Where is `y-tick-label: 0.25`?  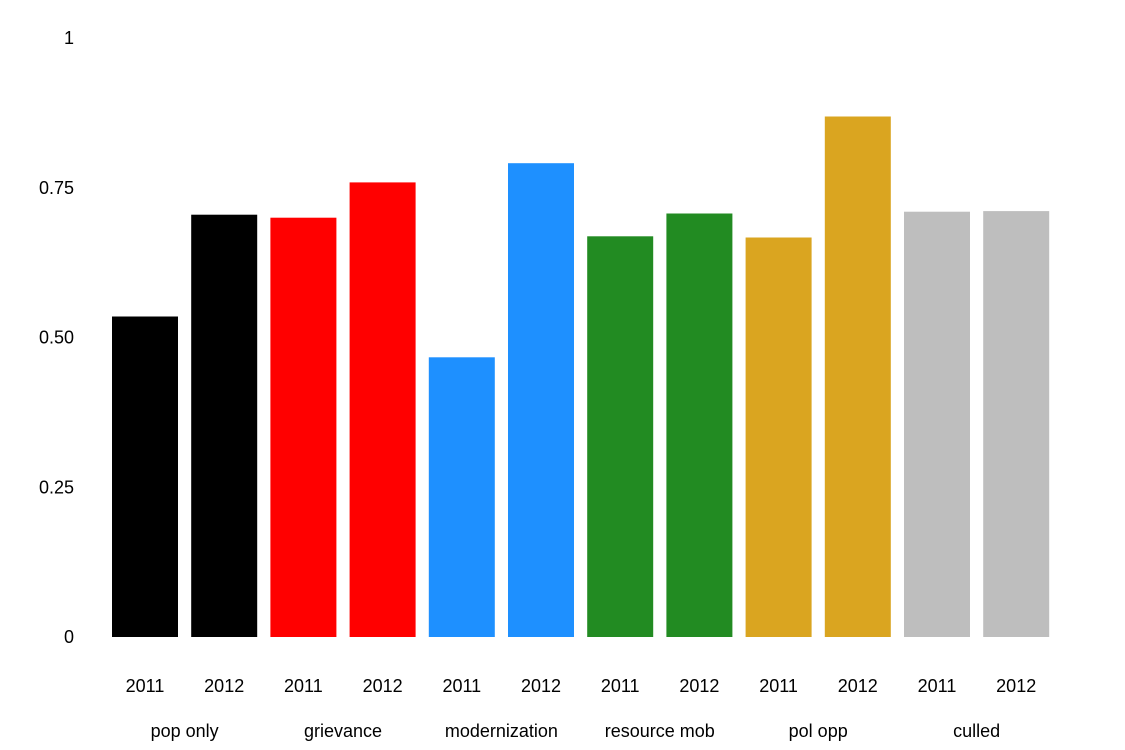
y-tick-label: 0.25 is located at coordinates (56, 487).